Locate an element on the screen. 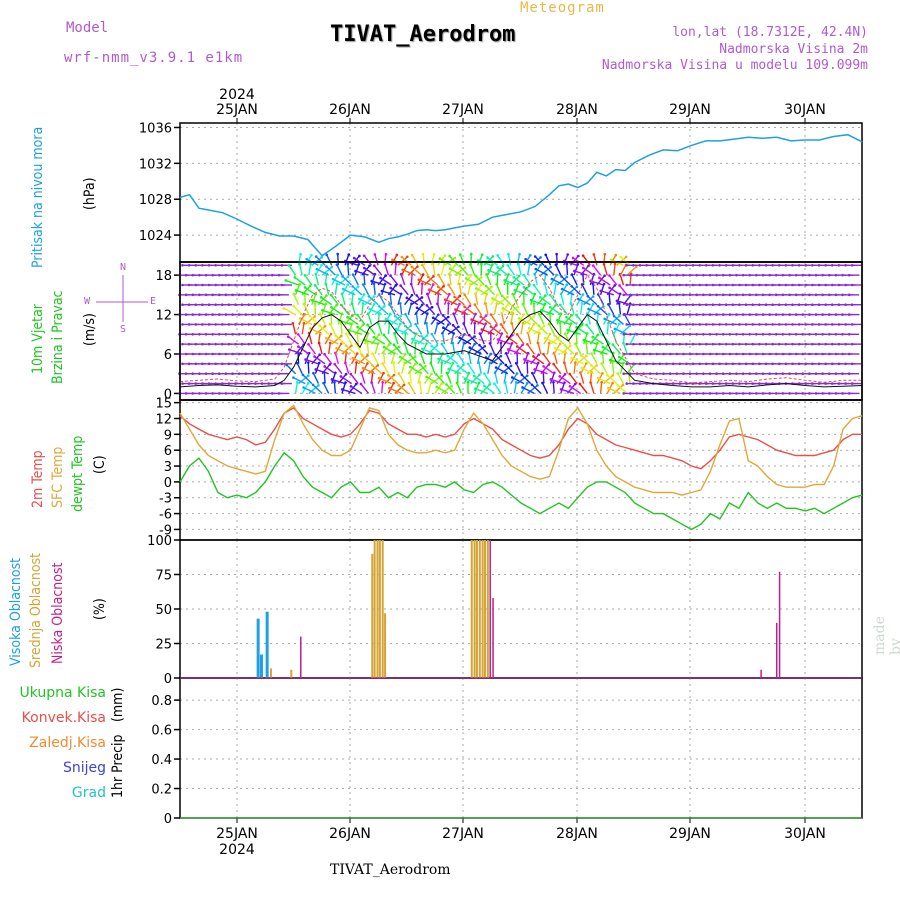 This screenshot has width=900, height=900. model-altitude-label: Nadmorska Visina u modelu 109.099m is located at coordinates (734, 65).